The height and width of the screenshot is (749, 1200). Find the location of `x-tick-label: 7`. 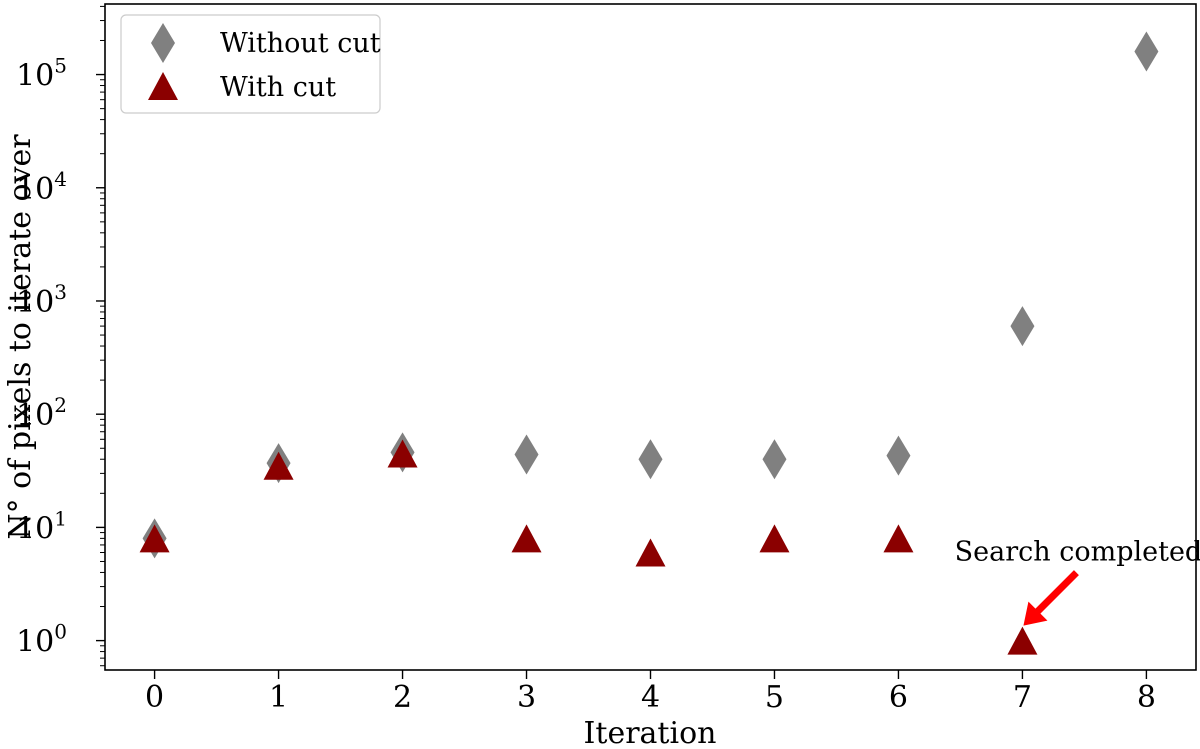

x-tick-label: 7 is located at coordinates (1022, 697).